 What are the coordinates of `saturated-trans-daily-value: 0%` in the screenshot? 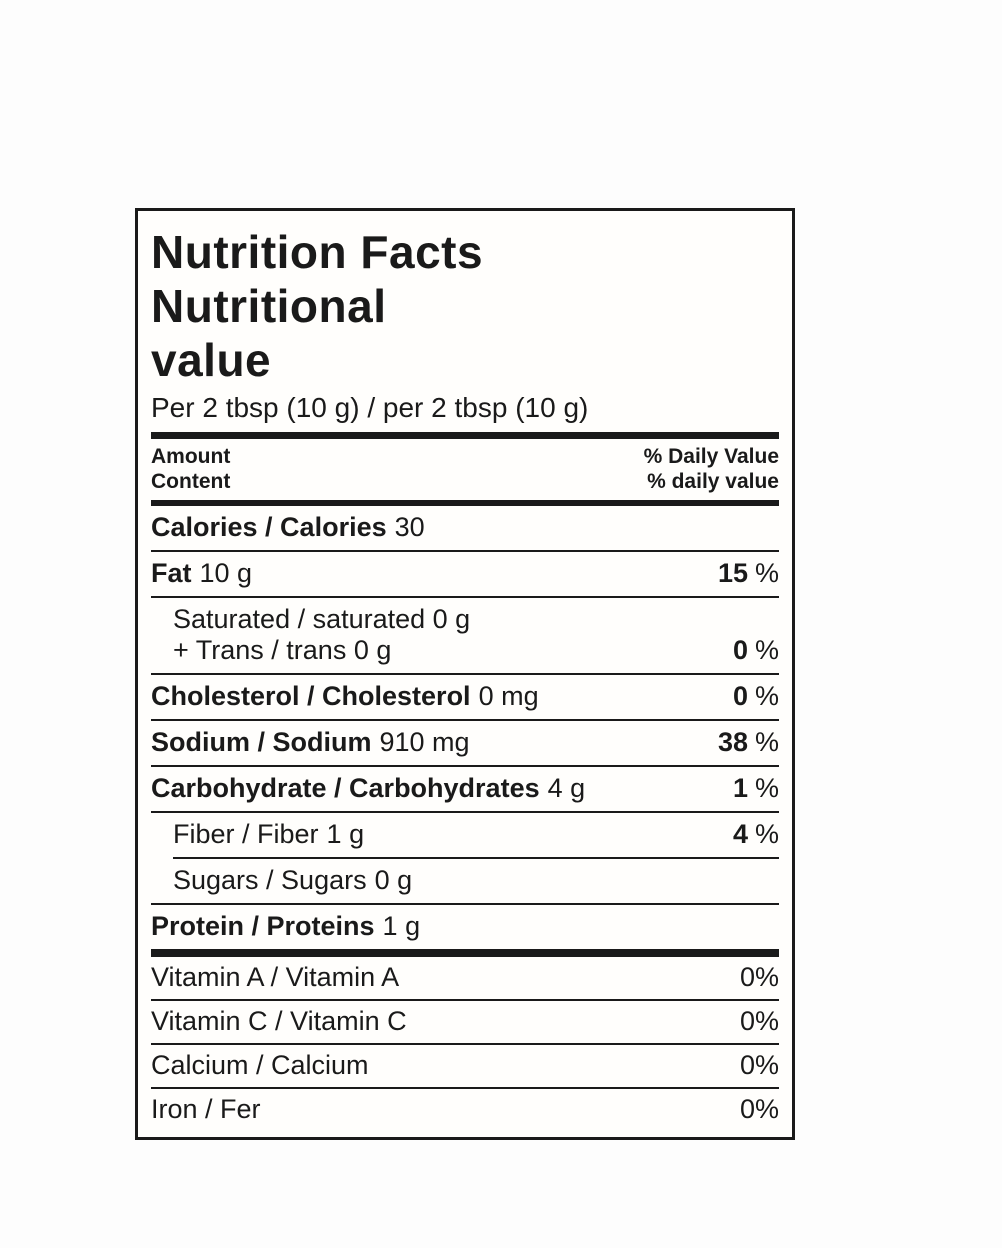 It's located at (755, 650).